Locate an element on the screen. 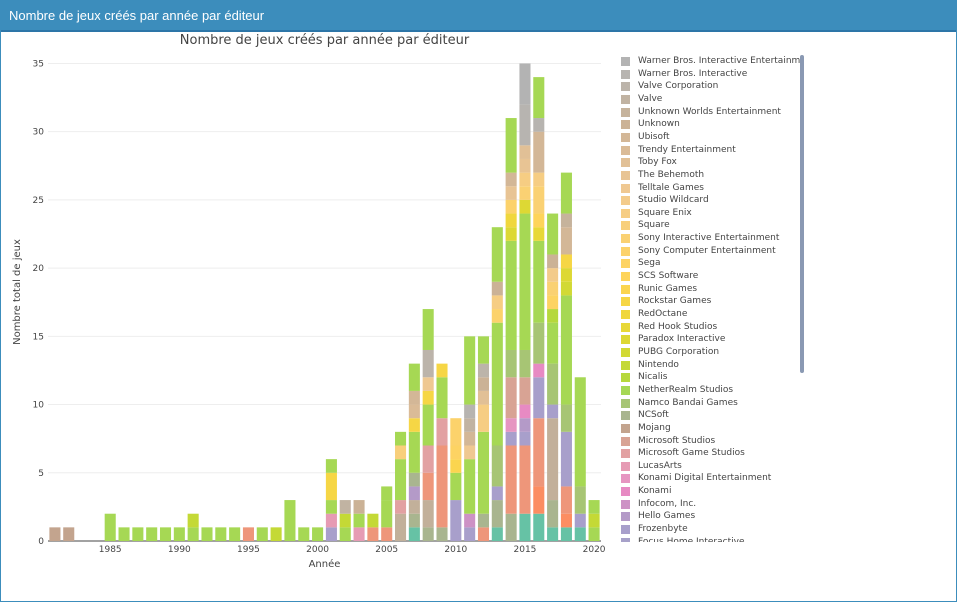 Image resolution: width=957 pixels, height=602 pixels. legend-label: Red Hook Studios is located at coordinates (678, 326).